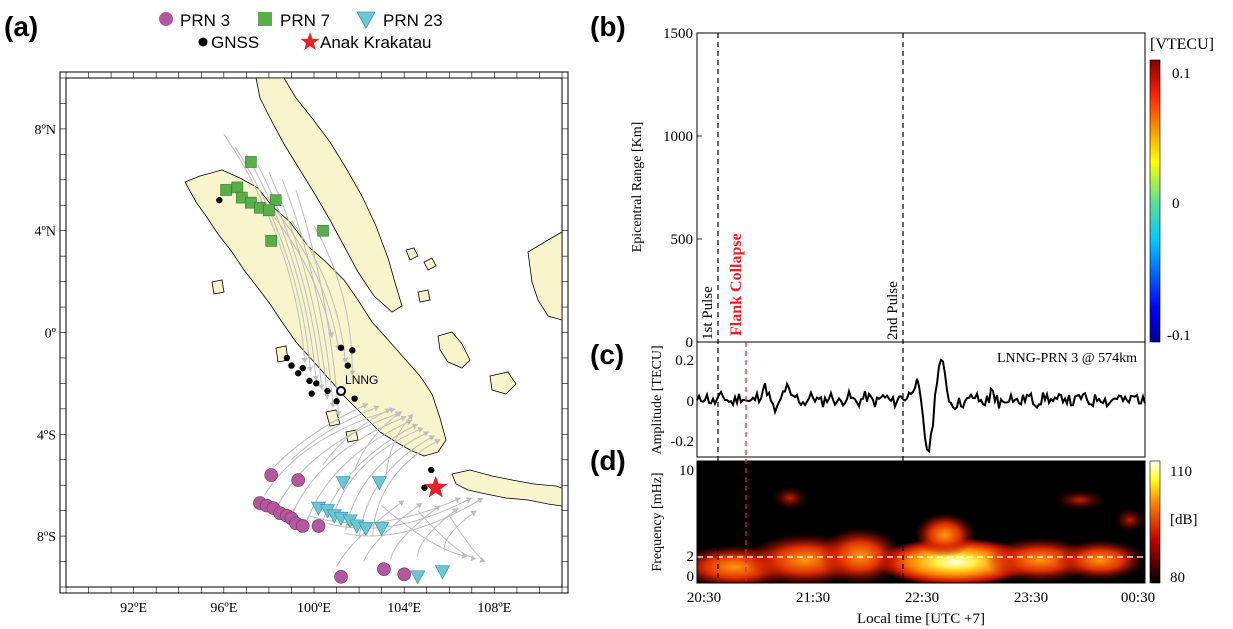  What do you see at coordinates (454, 350) in the screenshot?
I see `bangka-island` at bounding box center [454, 350].